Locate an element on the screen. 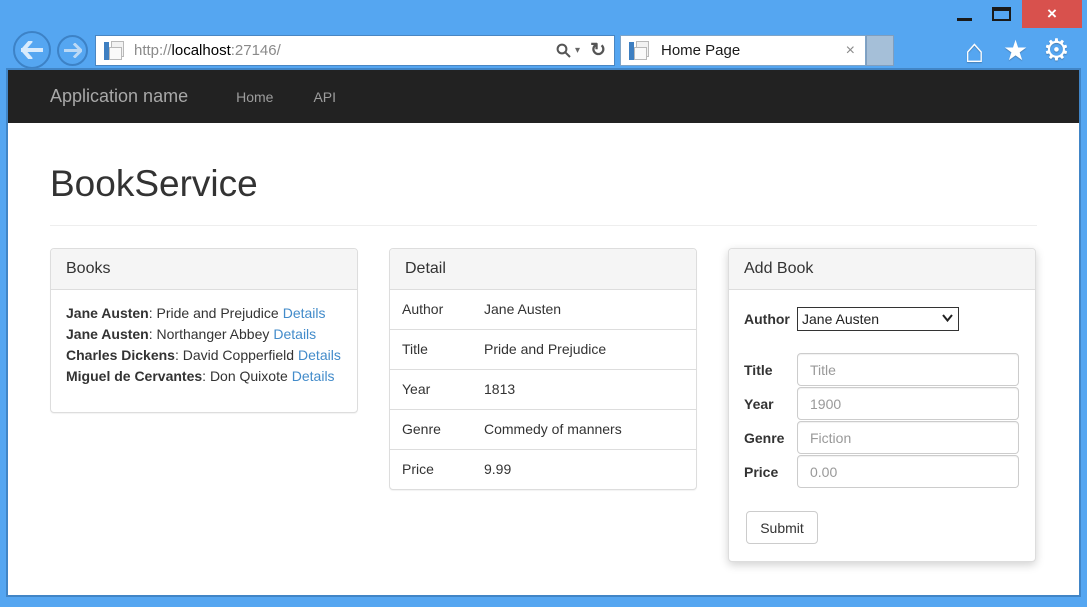  close-icon: × is located at coordinates (1052, 13).